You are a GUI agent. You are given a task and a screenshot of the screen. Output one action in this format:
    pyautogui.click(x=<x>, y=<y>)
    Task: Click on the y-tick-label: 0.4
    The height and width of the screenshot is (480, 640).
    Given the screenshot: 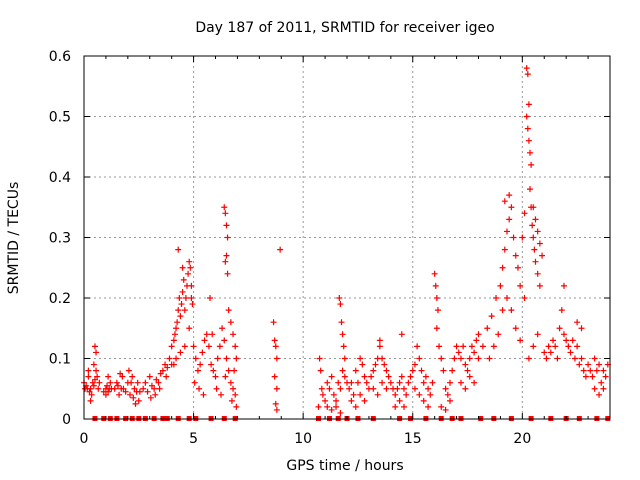 What is the action you would take?
    pyautogui.click(x=60, y=178)
    